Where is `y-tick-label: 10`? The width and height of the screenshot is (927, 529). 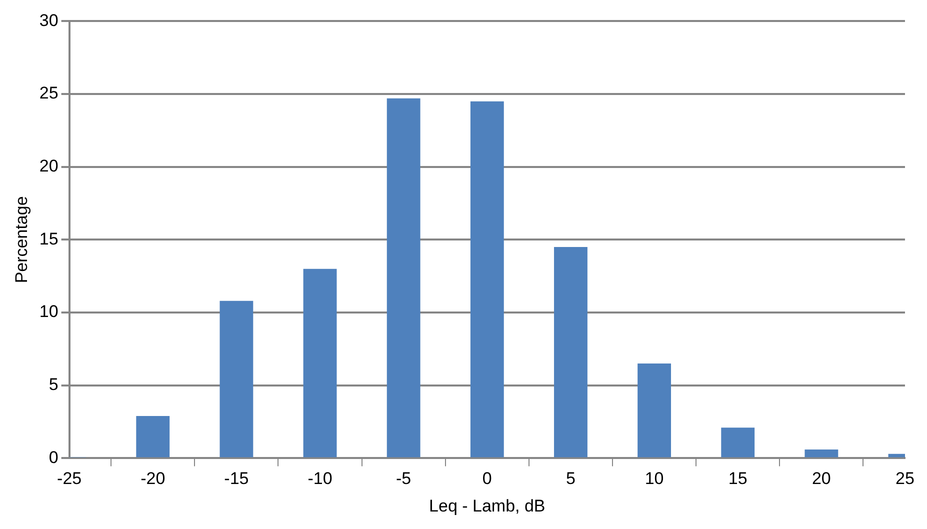
y-tick-label: 10 is located at coordinates (48, 312).